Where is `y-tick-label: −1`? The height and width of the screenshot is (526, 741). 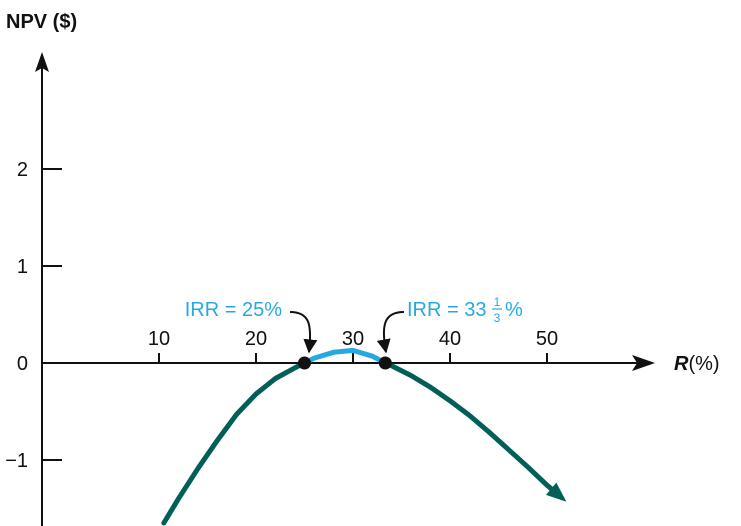 y-tick-label: −1 is located at coordinates (16, 461).